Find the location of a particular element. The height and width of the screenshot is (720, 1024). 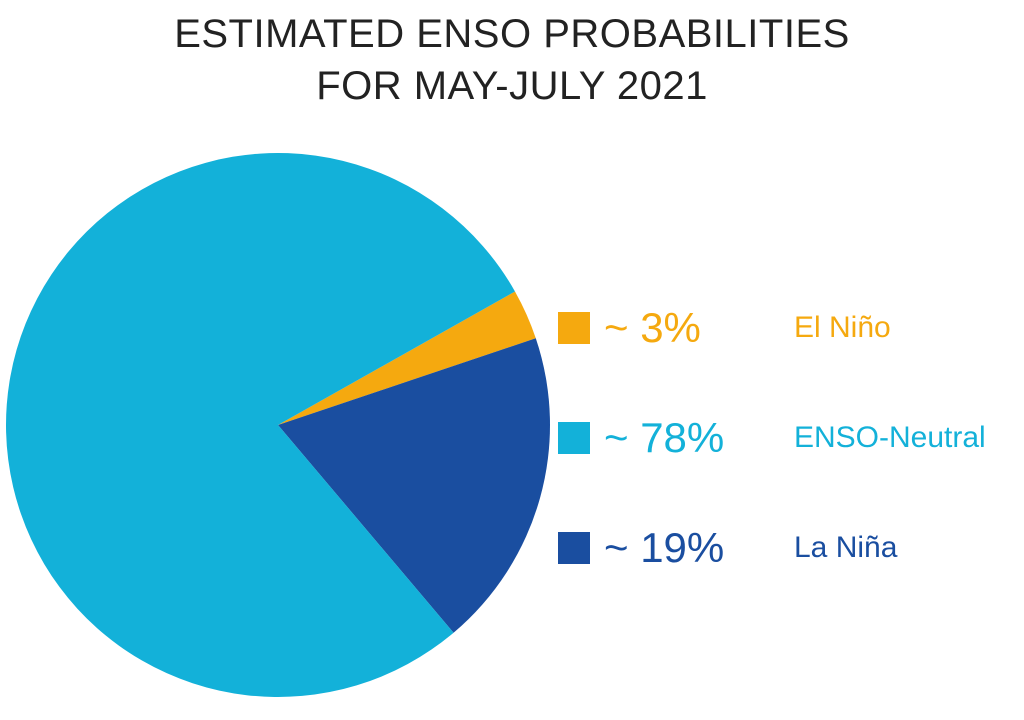

pie-slice-el-nino is located at coordinates (407, 358).